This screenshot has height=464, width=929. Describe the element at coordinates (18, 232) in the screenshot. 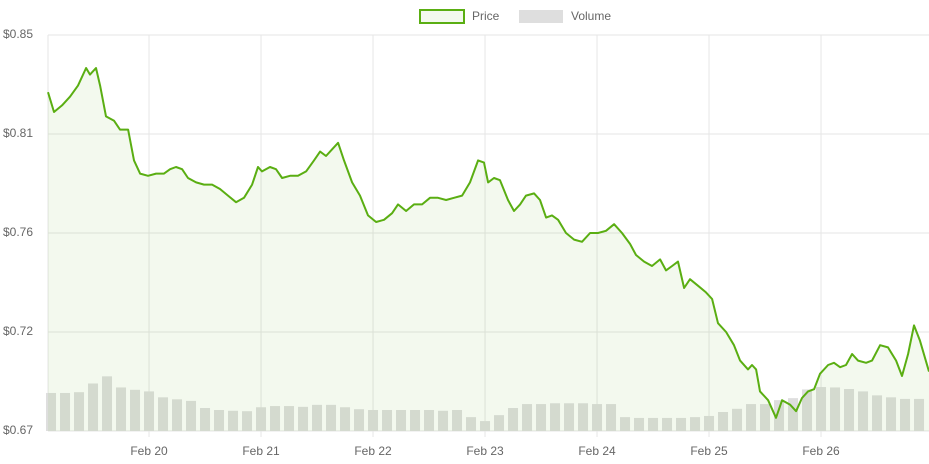

I see `y-tick-label: $0.76` at that location.